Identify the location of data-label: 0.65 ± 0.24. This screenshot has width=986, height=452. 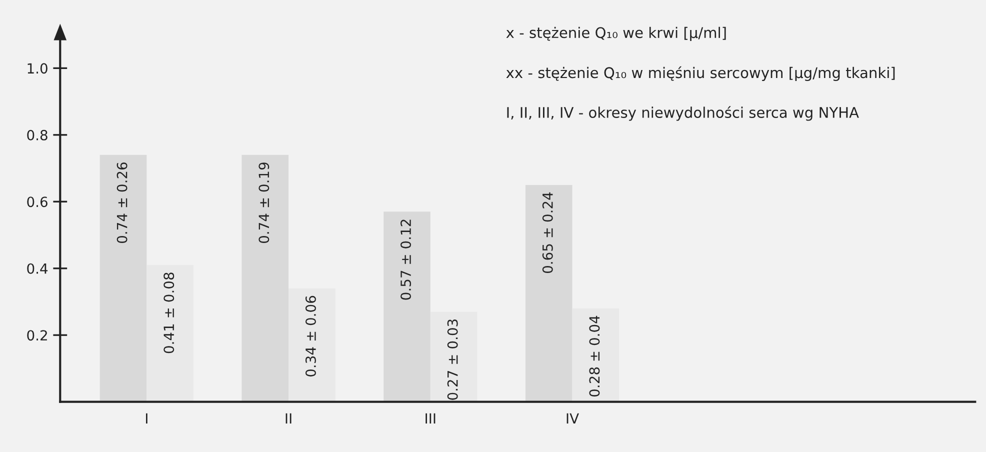
(547, 233).